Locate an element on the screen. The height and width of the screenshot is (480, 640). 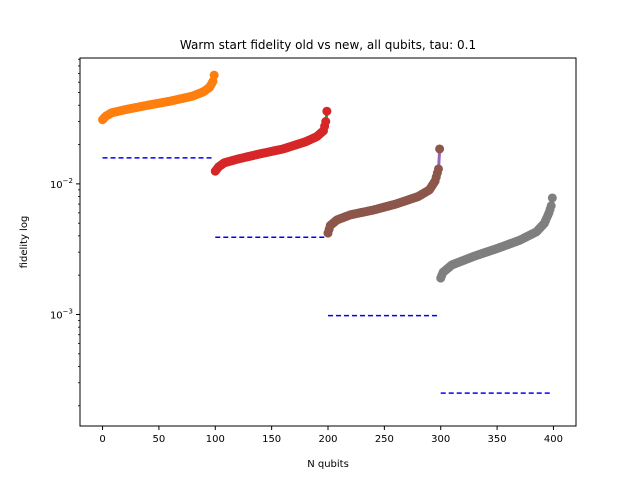
y-axis-label: fidelity log is located at coordinates (24, 242).